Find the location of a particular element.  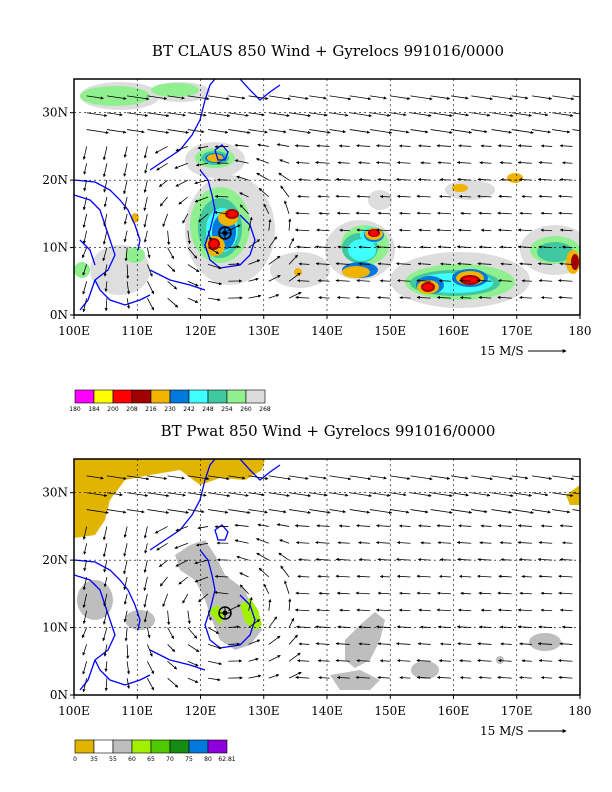

lon-tick-label: 140E is located at coordinates (327, 711).